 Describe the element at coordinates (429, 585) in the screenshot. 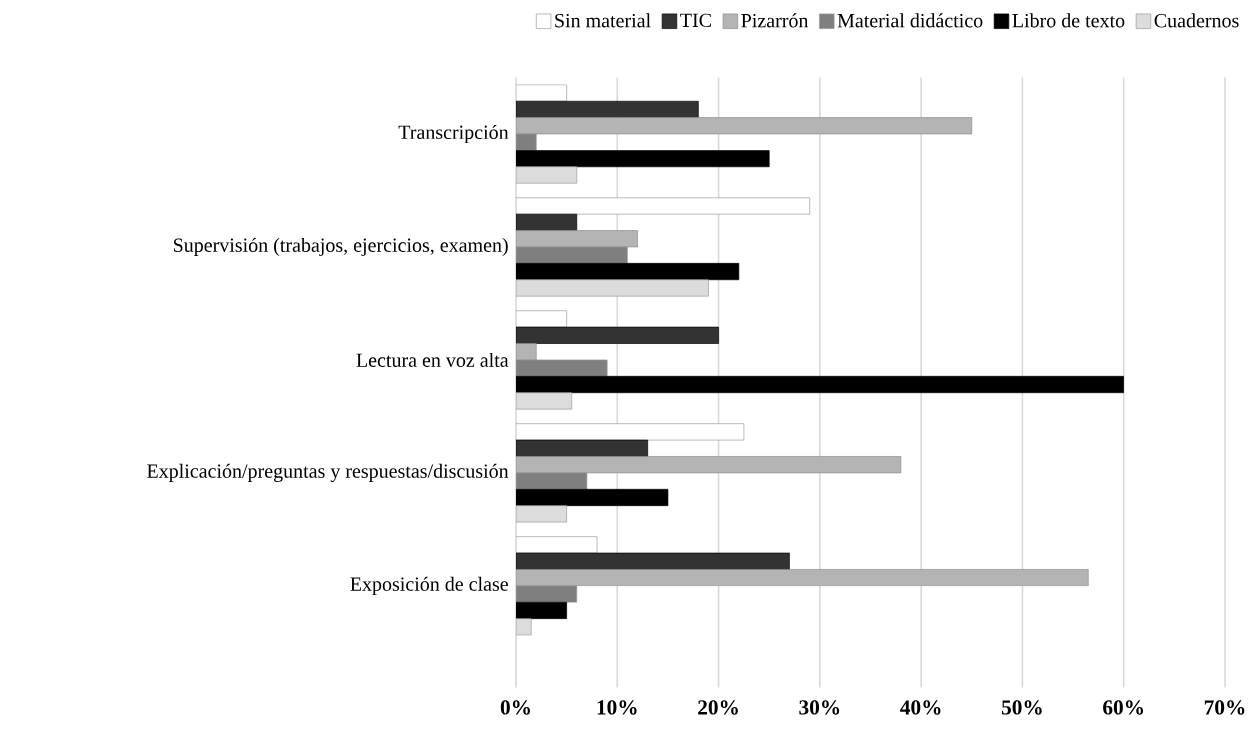

I see `y-tick-label: Exposición de clase` at that location.